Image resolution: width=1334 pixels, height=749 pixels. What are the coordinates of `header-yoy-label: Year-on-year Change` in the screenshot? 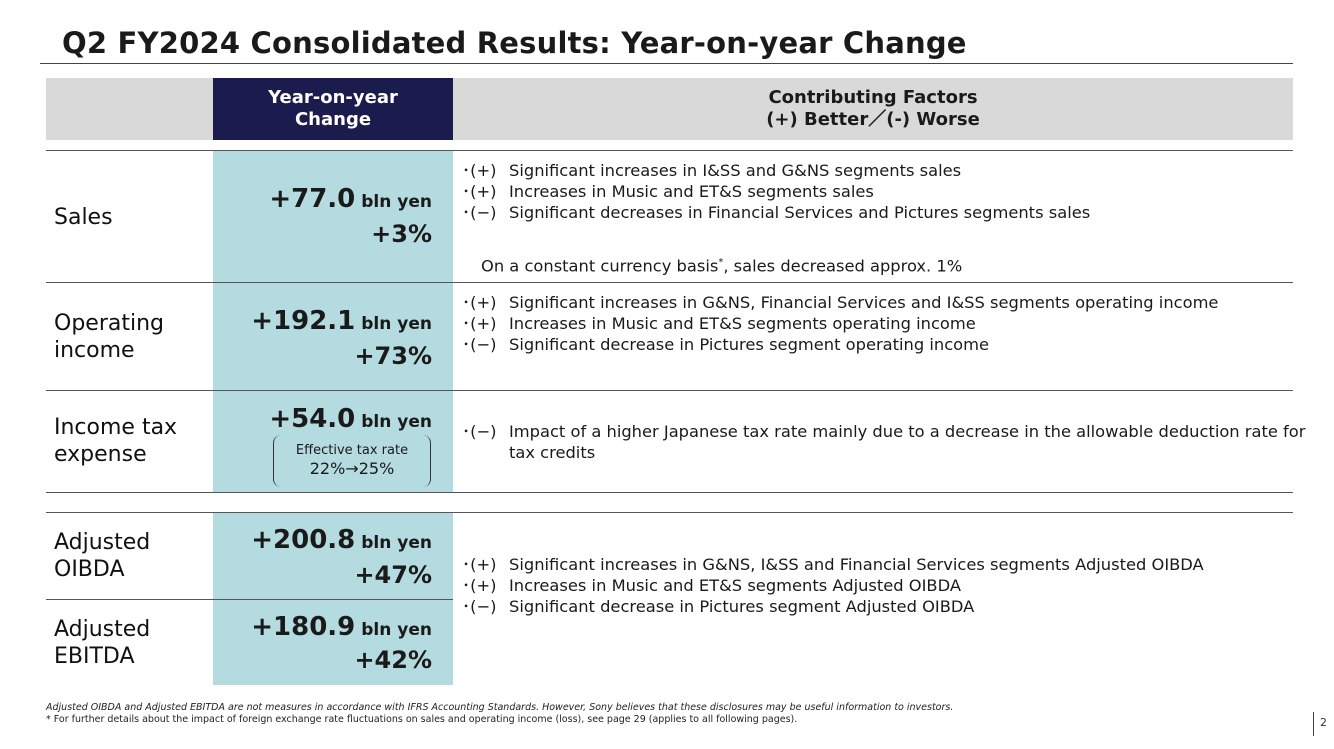 It's located at (333, 108).